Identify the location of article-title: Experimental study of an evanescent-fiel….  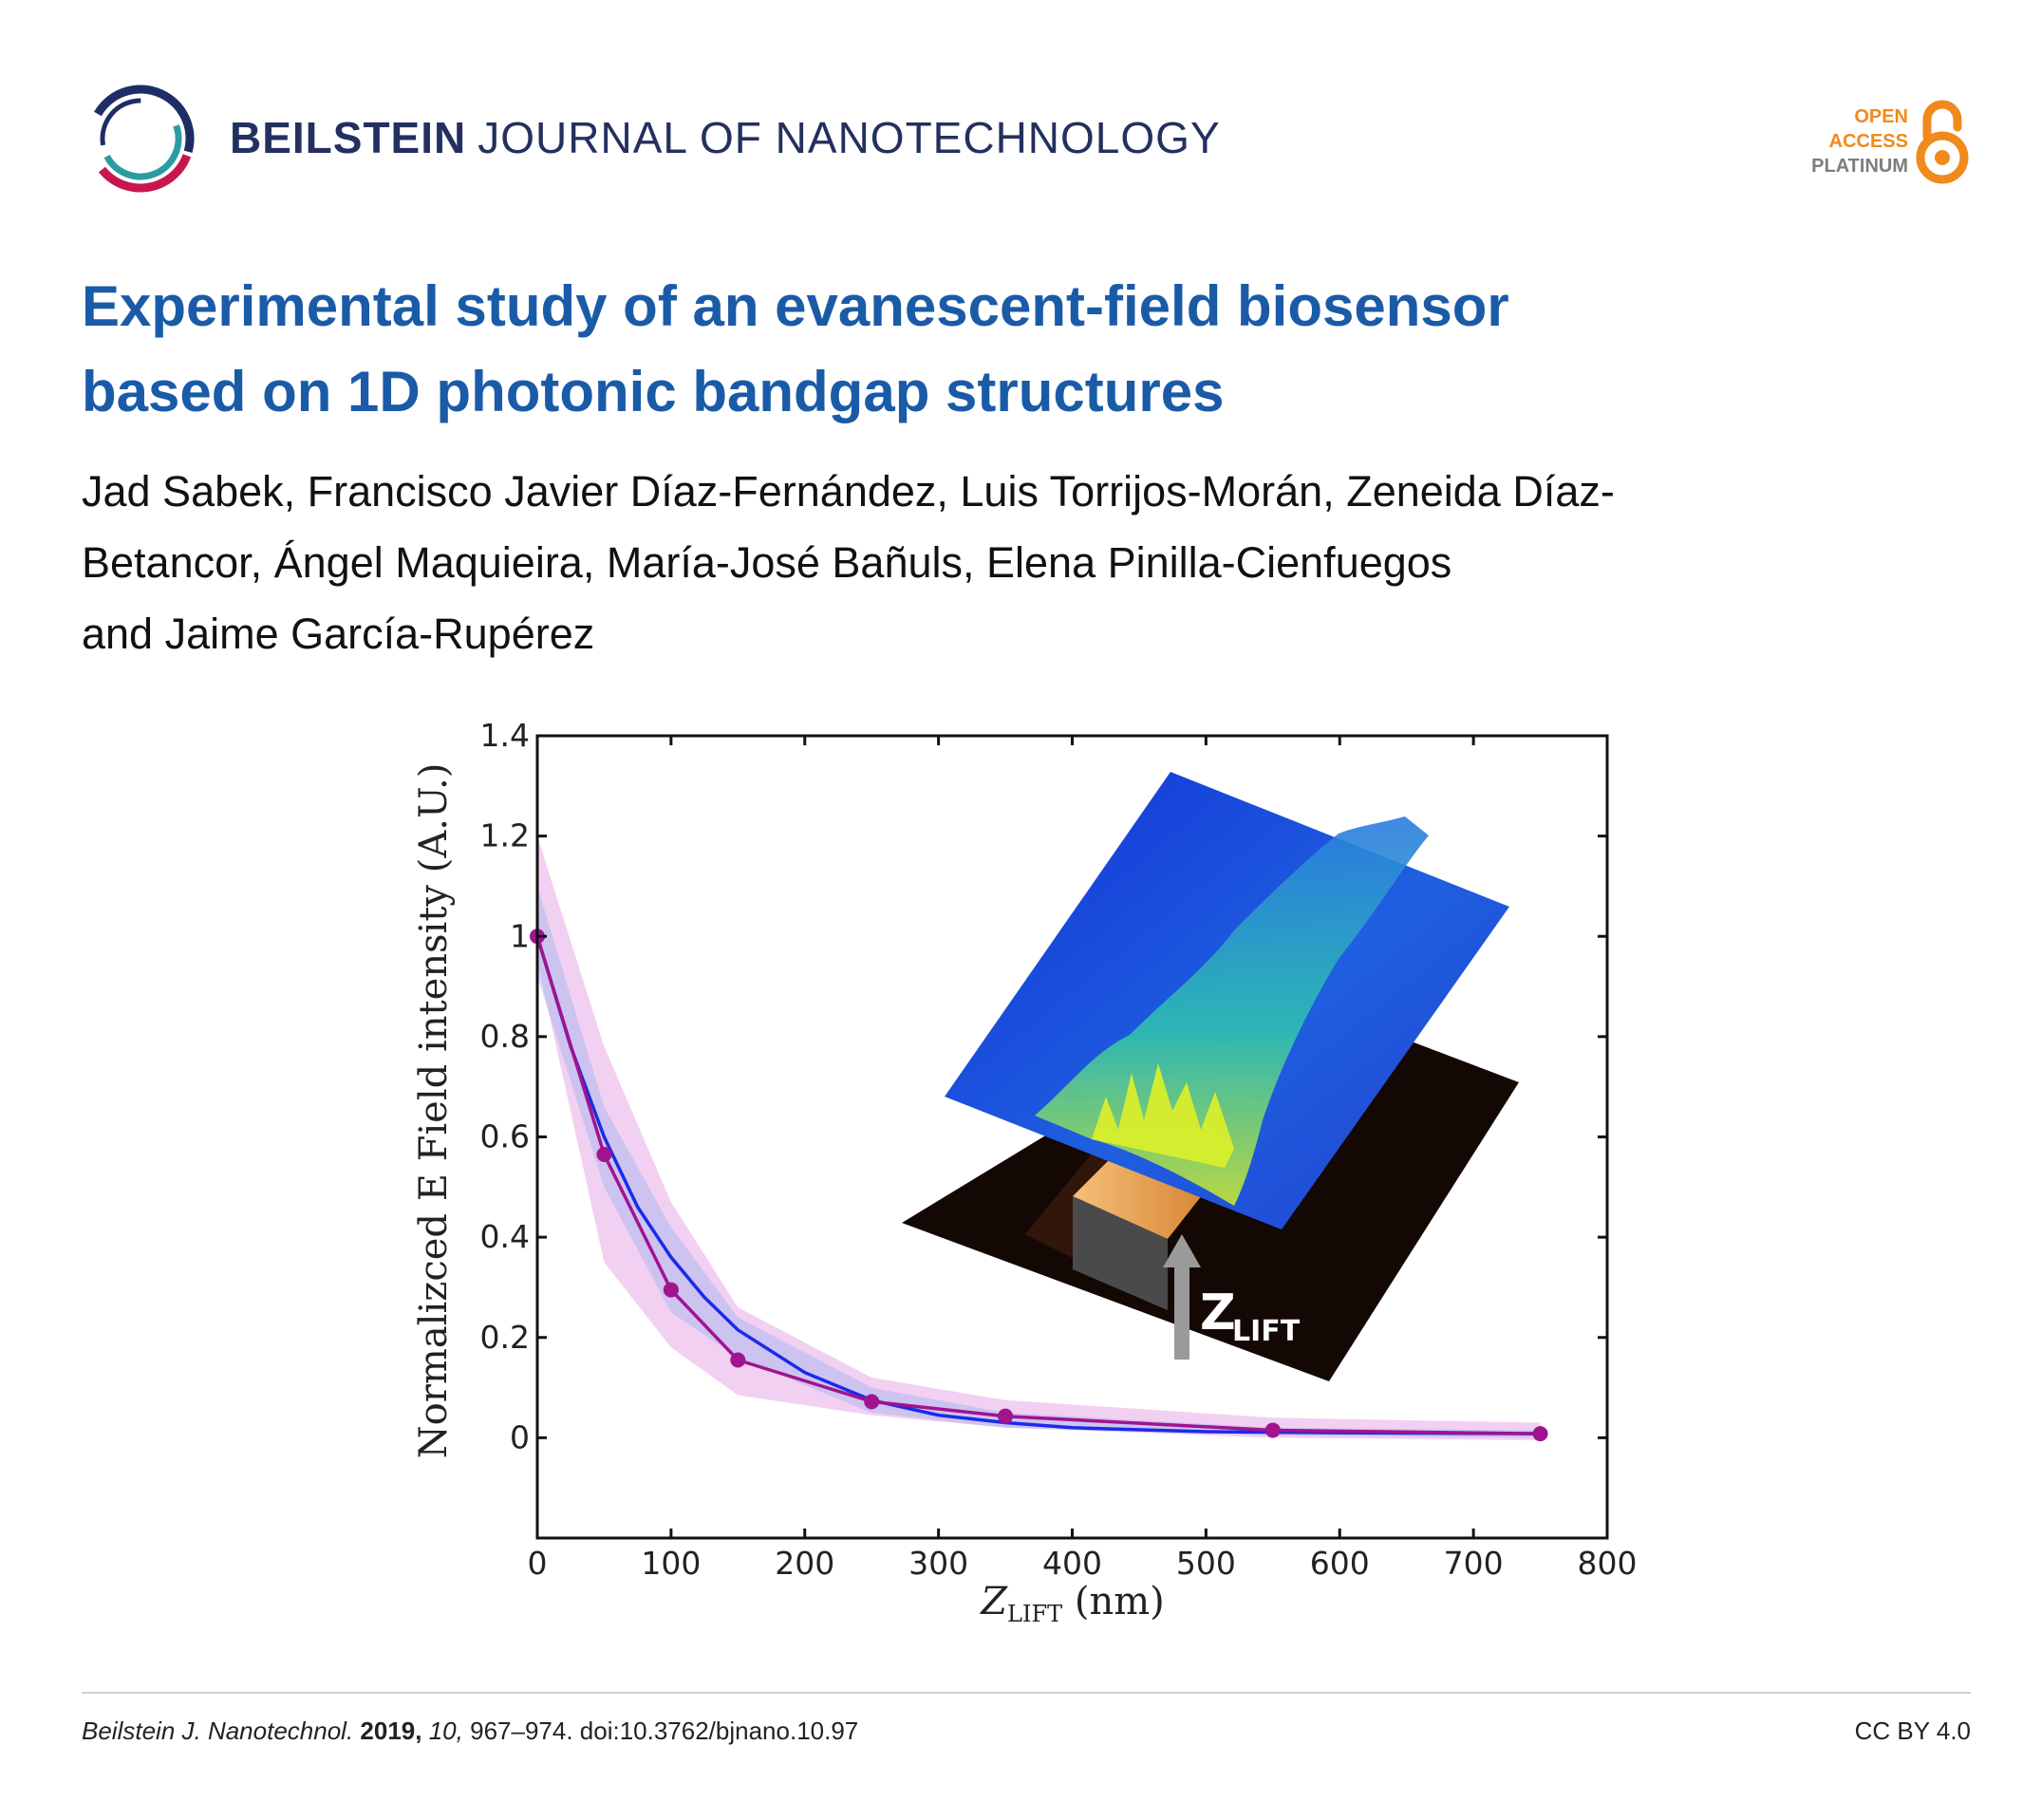
(1008, 349).